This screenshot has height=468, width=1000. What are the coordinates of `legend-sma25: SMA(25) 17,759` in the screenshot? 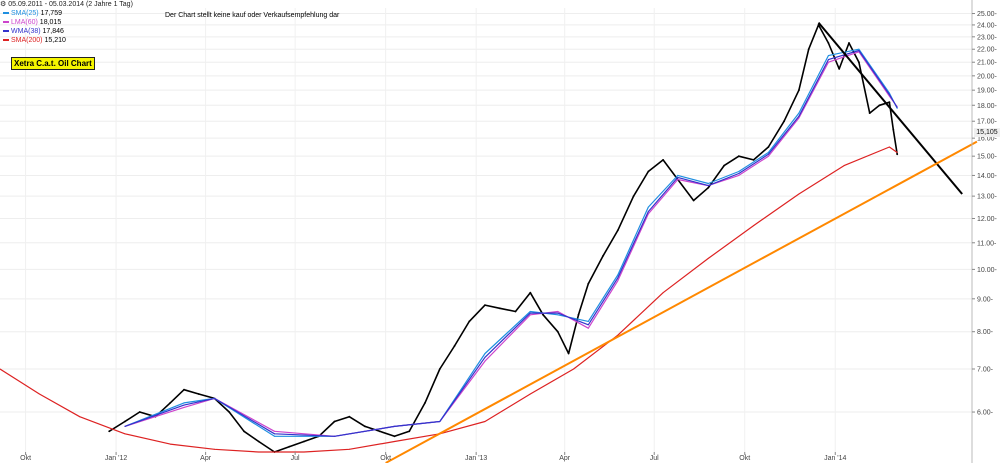 It's located at (32, 14).